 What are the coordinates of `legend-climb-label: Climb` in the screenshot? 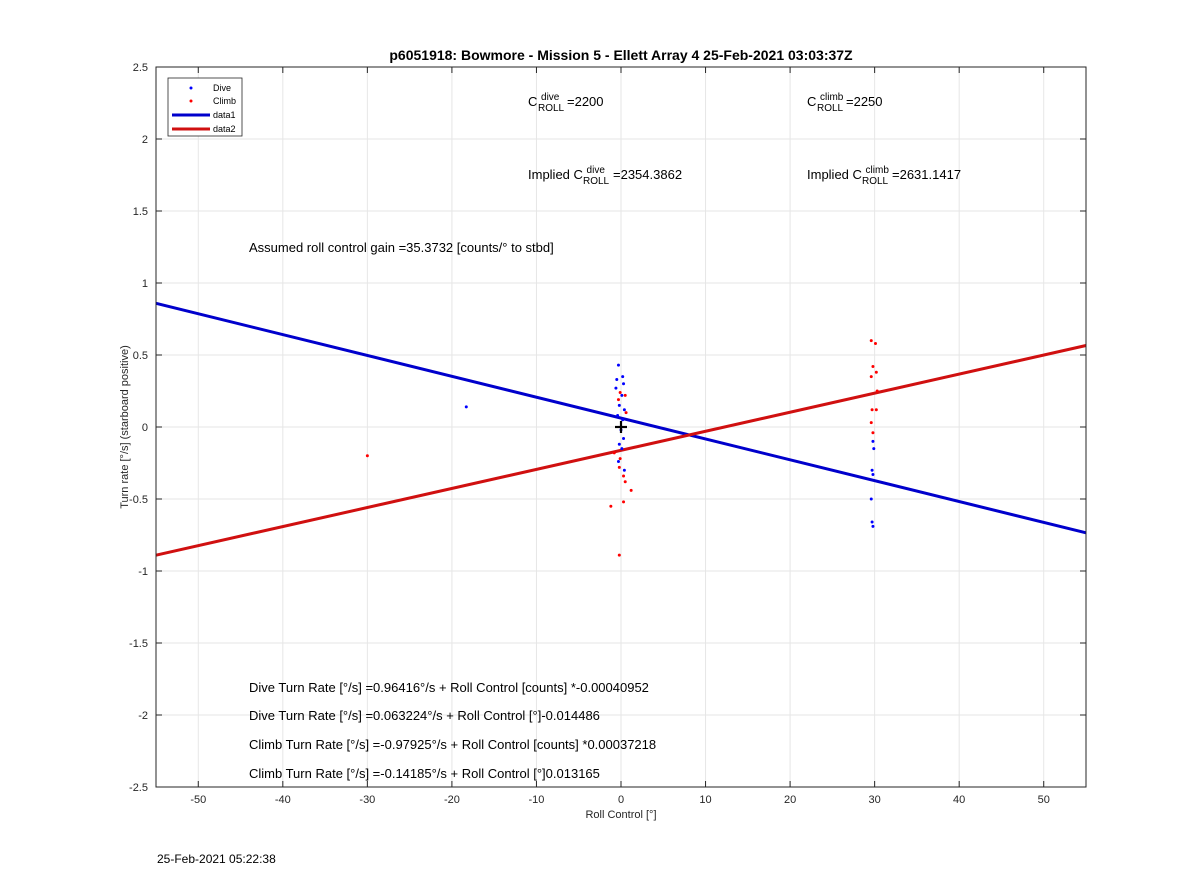 It's located at (224, 101).